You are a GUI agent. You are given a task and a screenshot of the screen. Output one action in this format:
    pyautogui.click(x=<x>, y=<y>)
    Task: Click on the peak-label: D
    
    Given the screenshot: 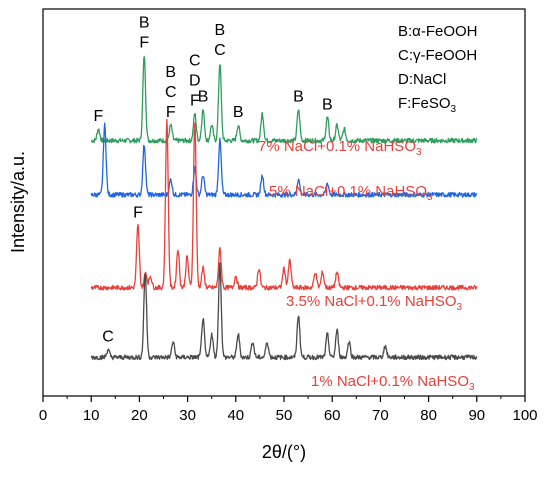 What is the action you would take?
    pyautogui.click(x=195, y=80)
    